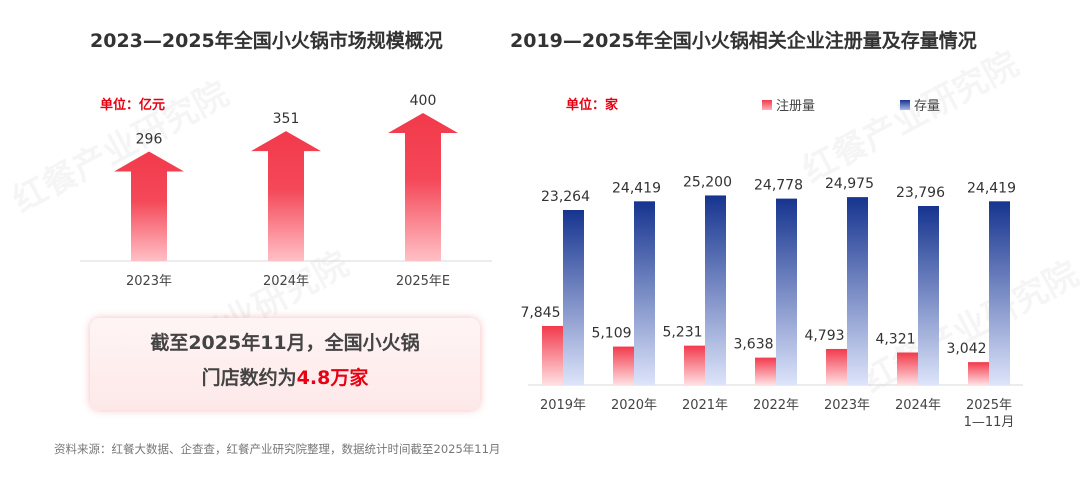 This screenshot has width=1080, height=477. What do you see at coordinates (423, 281) in the screenshot?
I see `x-tick-label: 2025年E` at bounding box center [423, 281].